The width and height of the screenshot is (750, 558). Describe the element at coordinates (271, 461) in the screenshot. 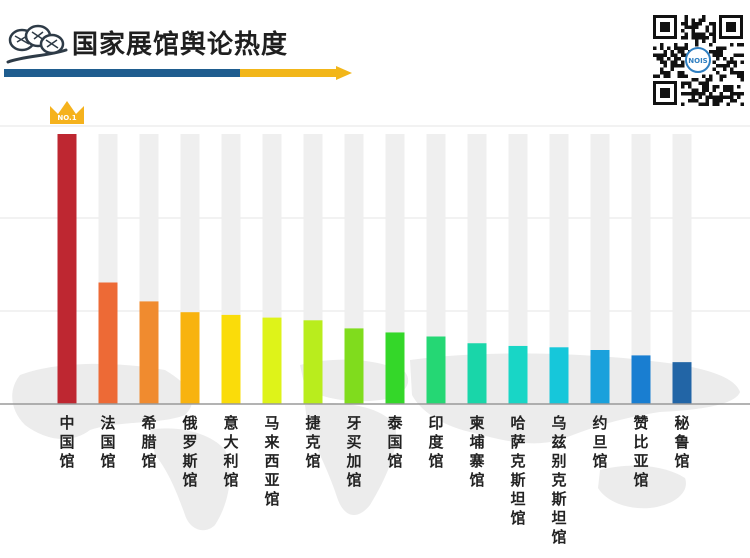

I see `x-tick-label: 马来西亚馆` at that location.